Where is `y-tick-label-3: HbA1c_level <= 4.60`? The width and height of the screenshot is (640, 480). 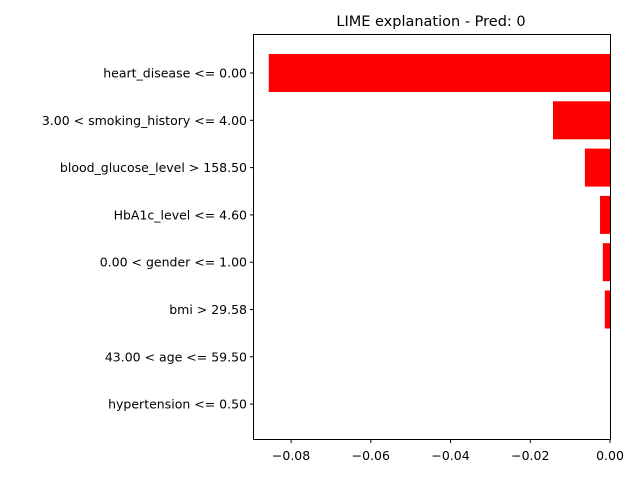
y-tick-label-3: HbA1c_level <= 4.60 is located at coordinates (180, 214).